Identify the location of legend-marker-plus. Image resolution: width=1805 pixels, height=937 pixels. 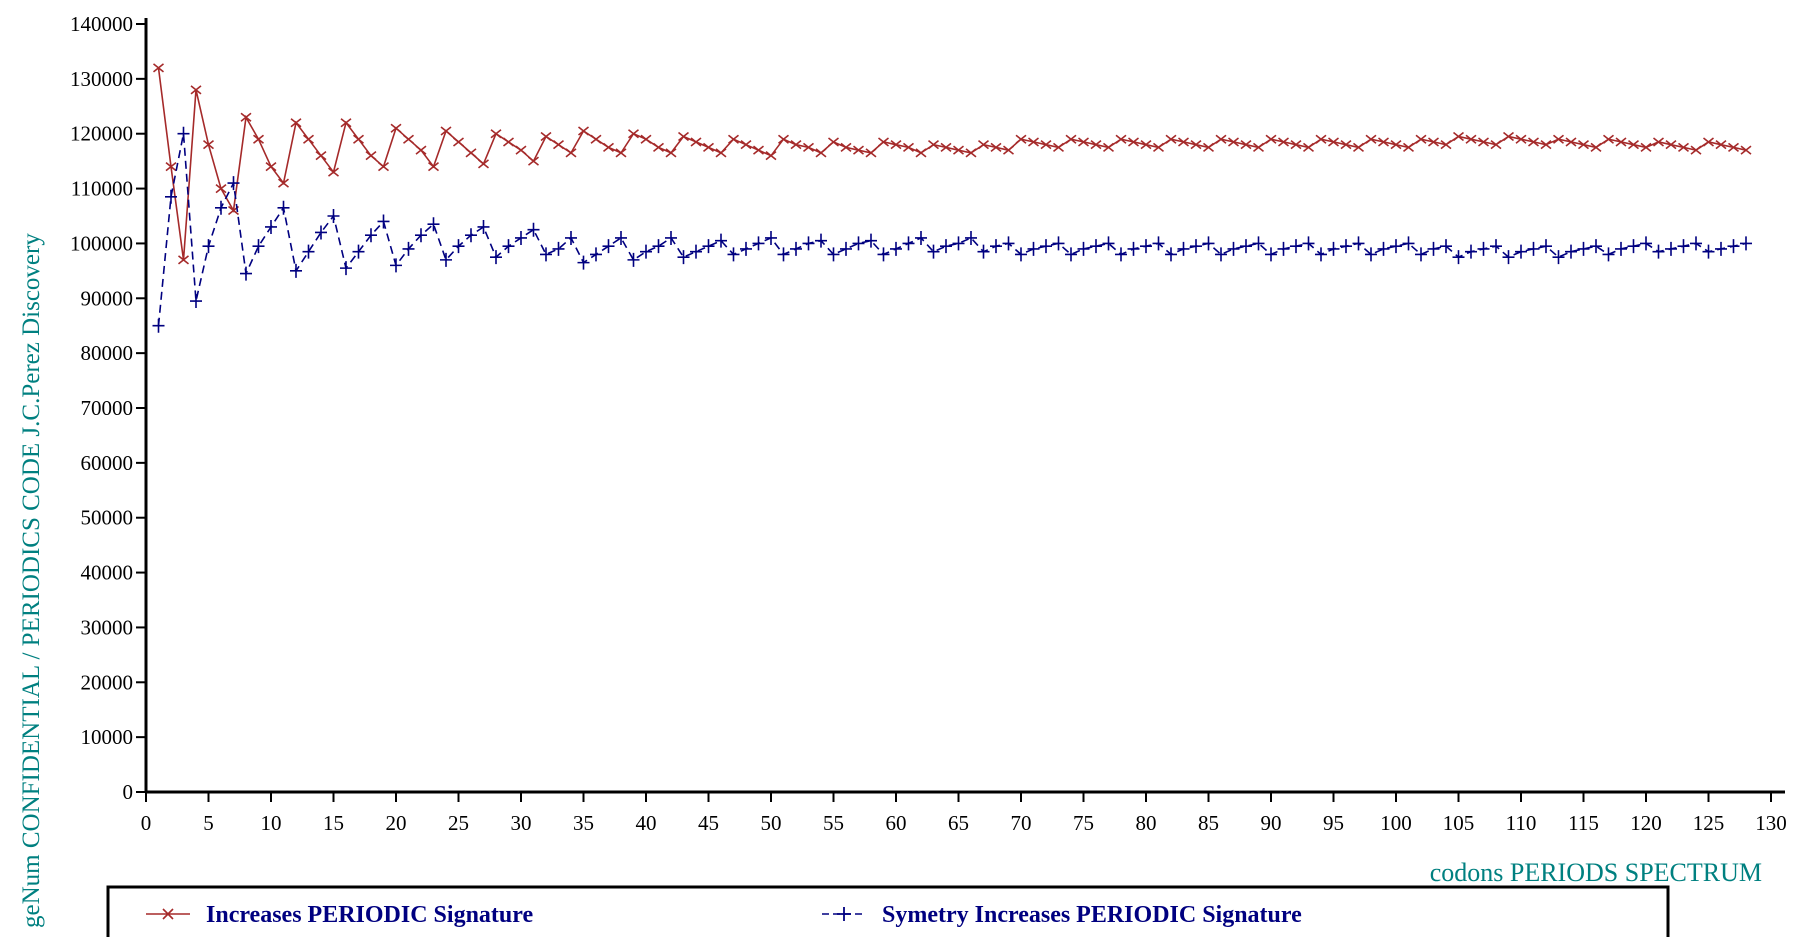
(844, 914).